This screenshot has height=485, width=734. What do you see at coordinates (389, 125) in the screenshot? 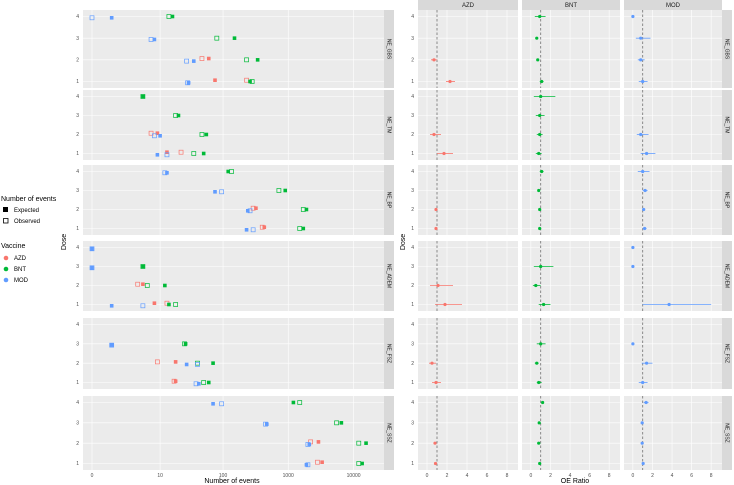
I see `facet-label-ne_tm: NE_TM` at bounding box center [389, 125].